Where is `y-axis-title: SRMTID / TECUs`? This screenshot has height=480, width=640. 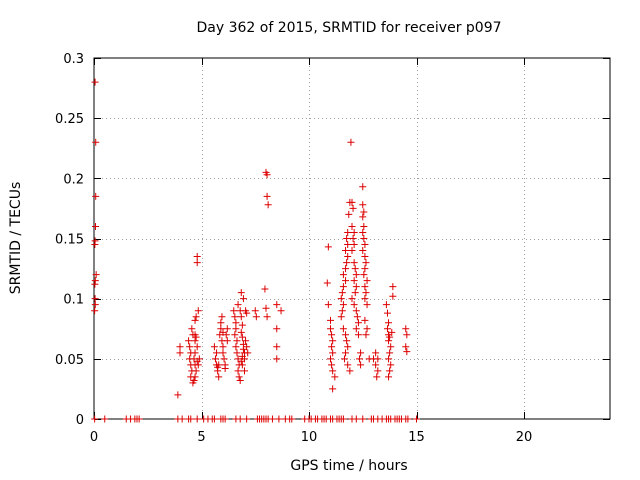
y-axis-title: SRMTID / TECUs is located at coordinates (16, 238).